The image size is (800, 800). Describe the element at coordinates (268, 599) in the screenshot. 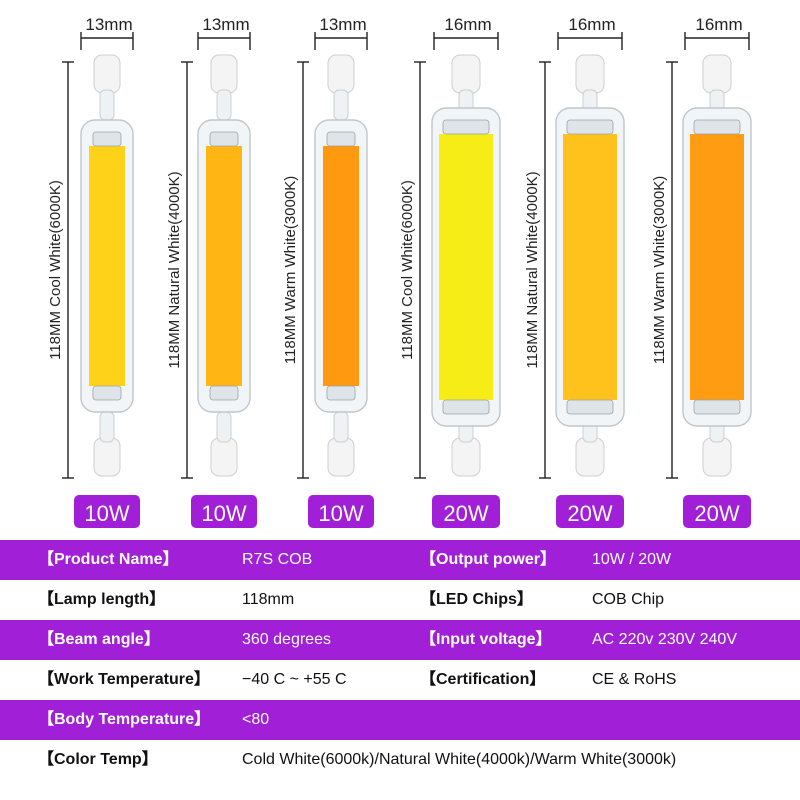

I see `lamp-length-value: 118mm` at that location.